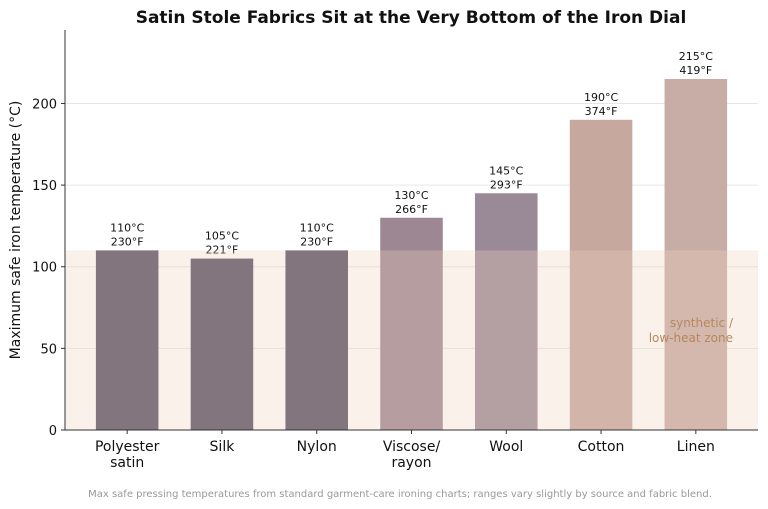 The image size is (768, 509). I want to click on value-label-f: 221°F, so click(222, 250).